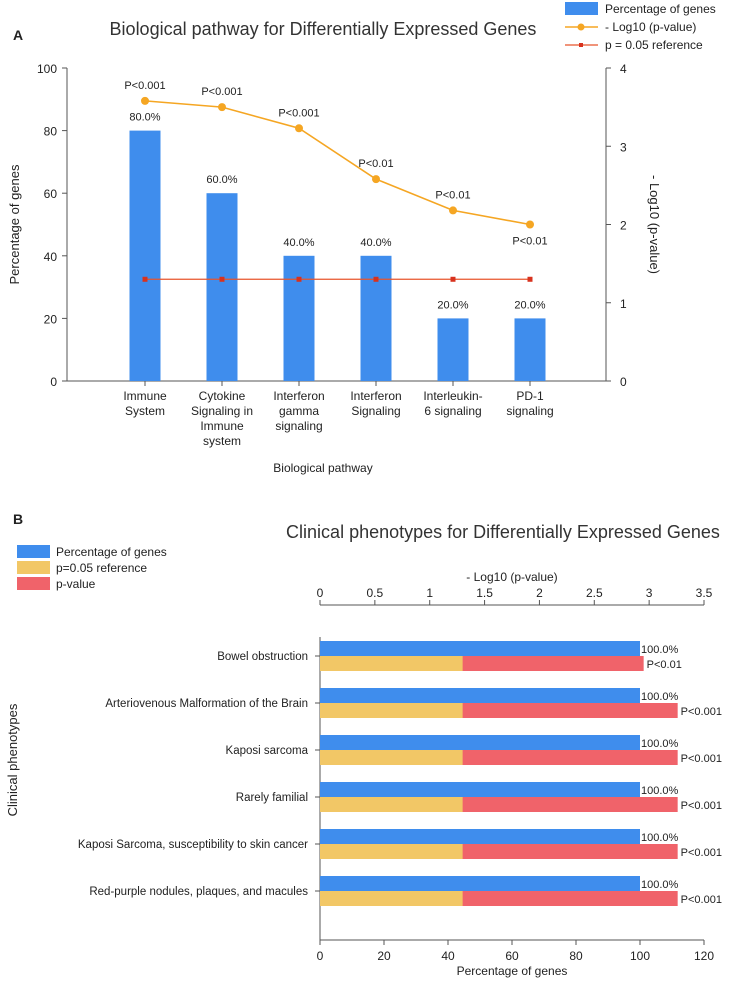  What do you see at coordinates (576, 956) in the screenshot?
I see `panel-b-x-tick-label: 80` at bounding box center [576, 956].